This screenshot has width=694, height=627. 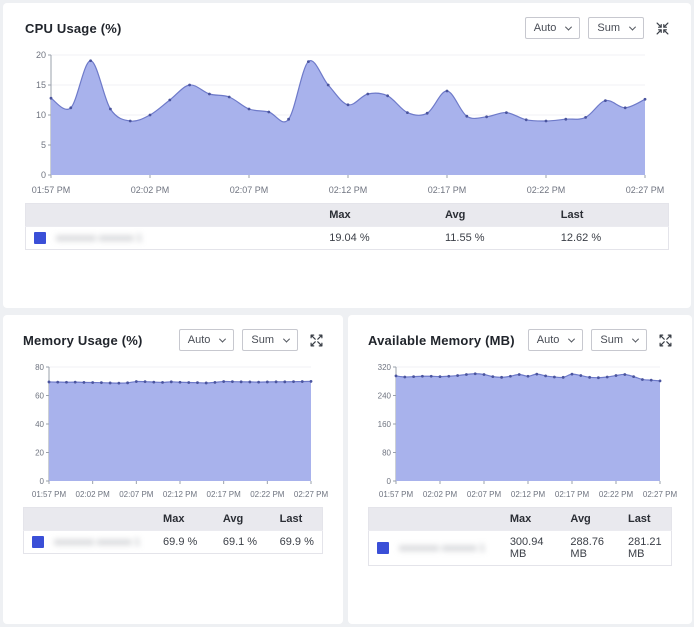 I want to click on series-avg-value: 288.76 MB, so click(x=591, y=548).